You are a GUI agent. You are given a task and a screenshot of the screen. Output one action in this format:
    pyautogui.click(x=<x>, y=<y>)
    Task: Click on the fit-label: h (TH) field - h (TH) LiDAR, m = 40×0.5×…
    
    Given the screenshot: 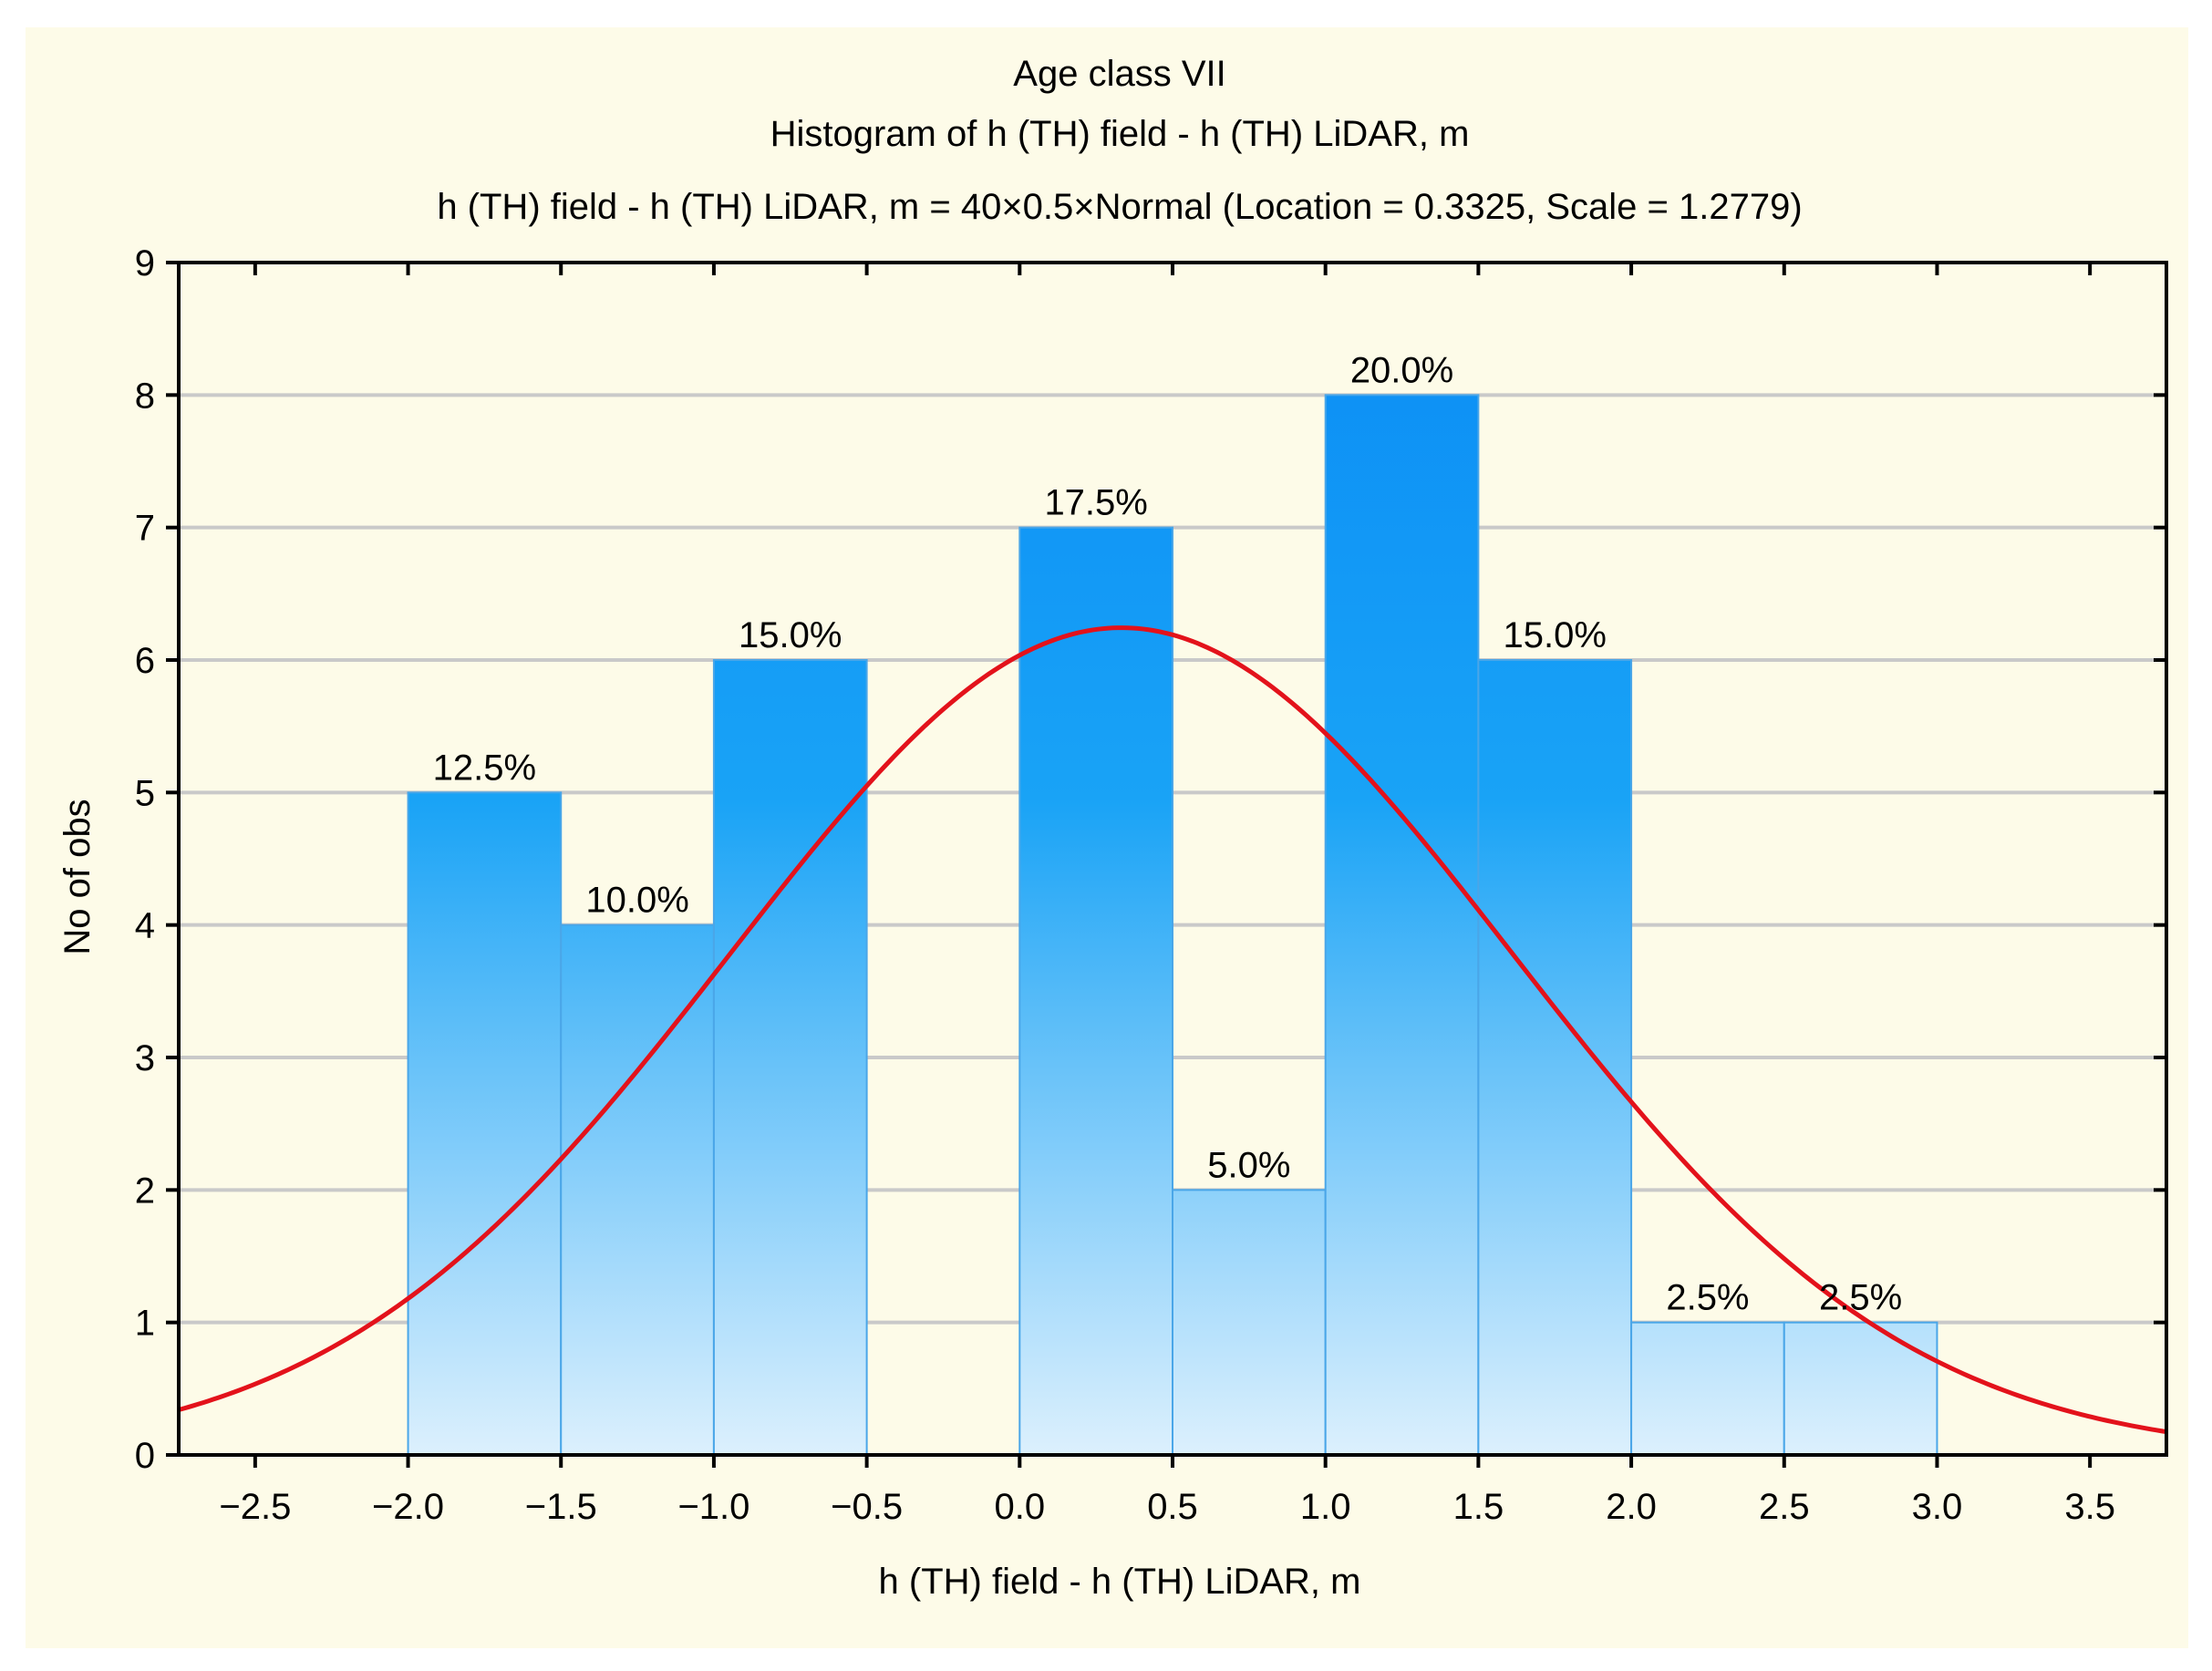 What is the action you would take?
    pyautogui.click(x=1119, y=207)
    